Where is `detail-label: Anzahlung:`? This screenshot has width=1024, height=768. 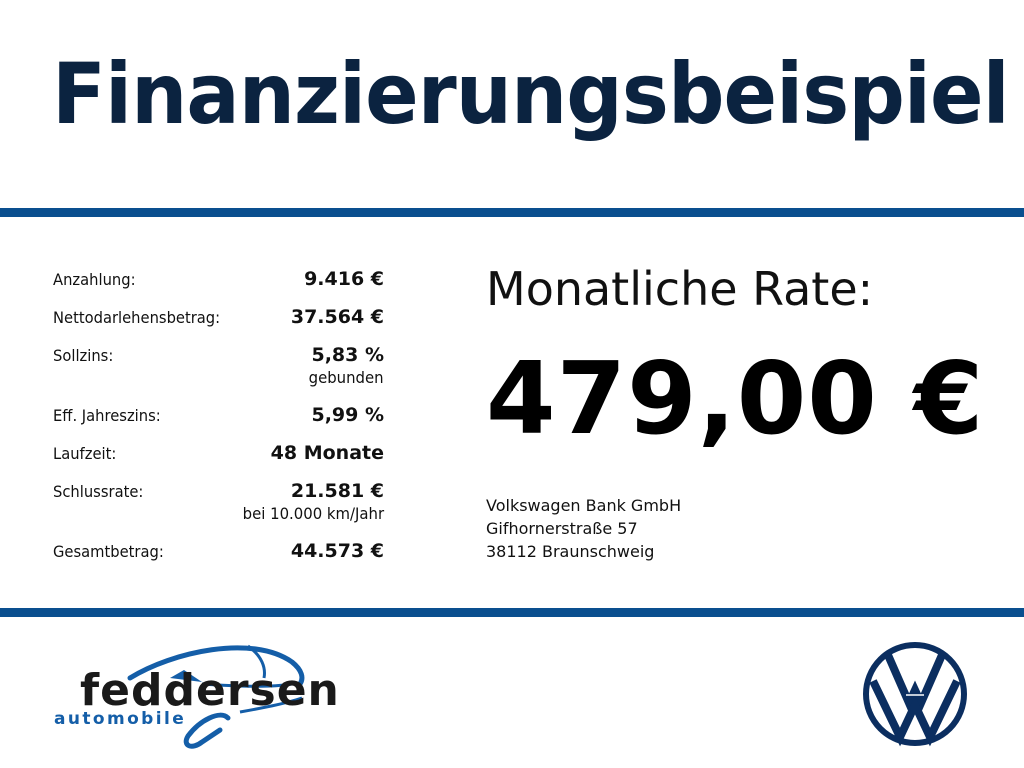 detail-label: Anzahlung: is located at coordinates (94, 279).